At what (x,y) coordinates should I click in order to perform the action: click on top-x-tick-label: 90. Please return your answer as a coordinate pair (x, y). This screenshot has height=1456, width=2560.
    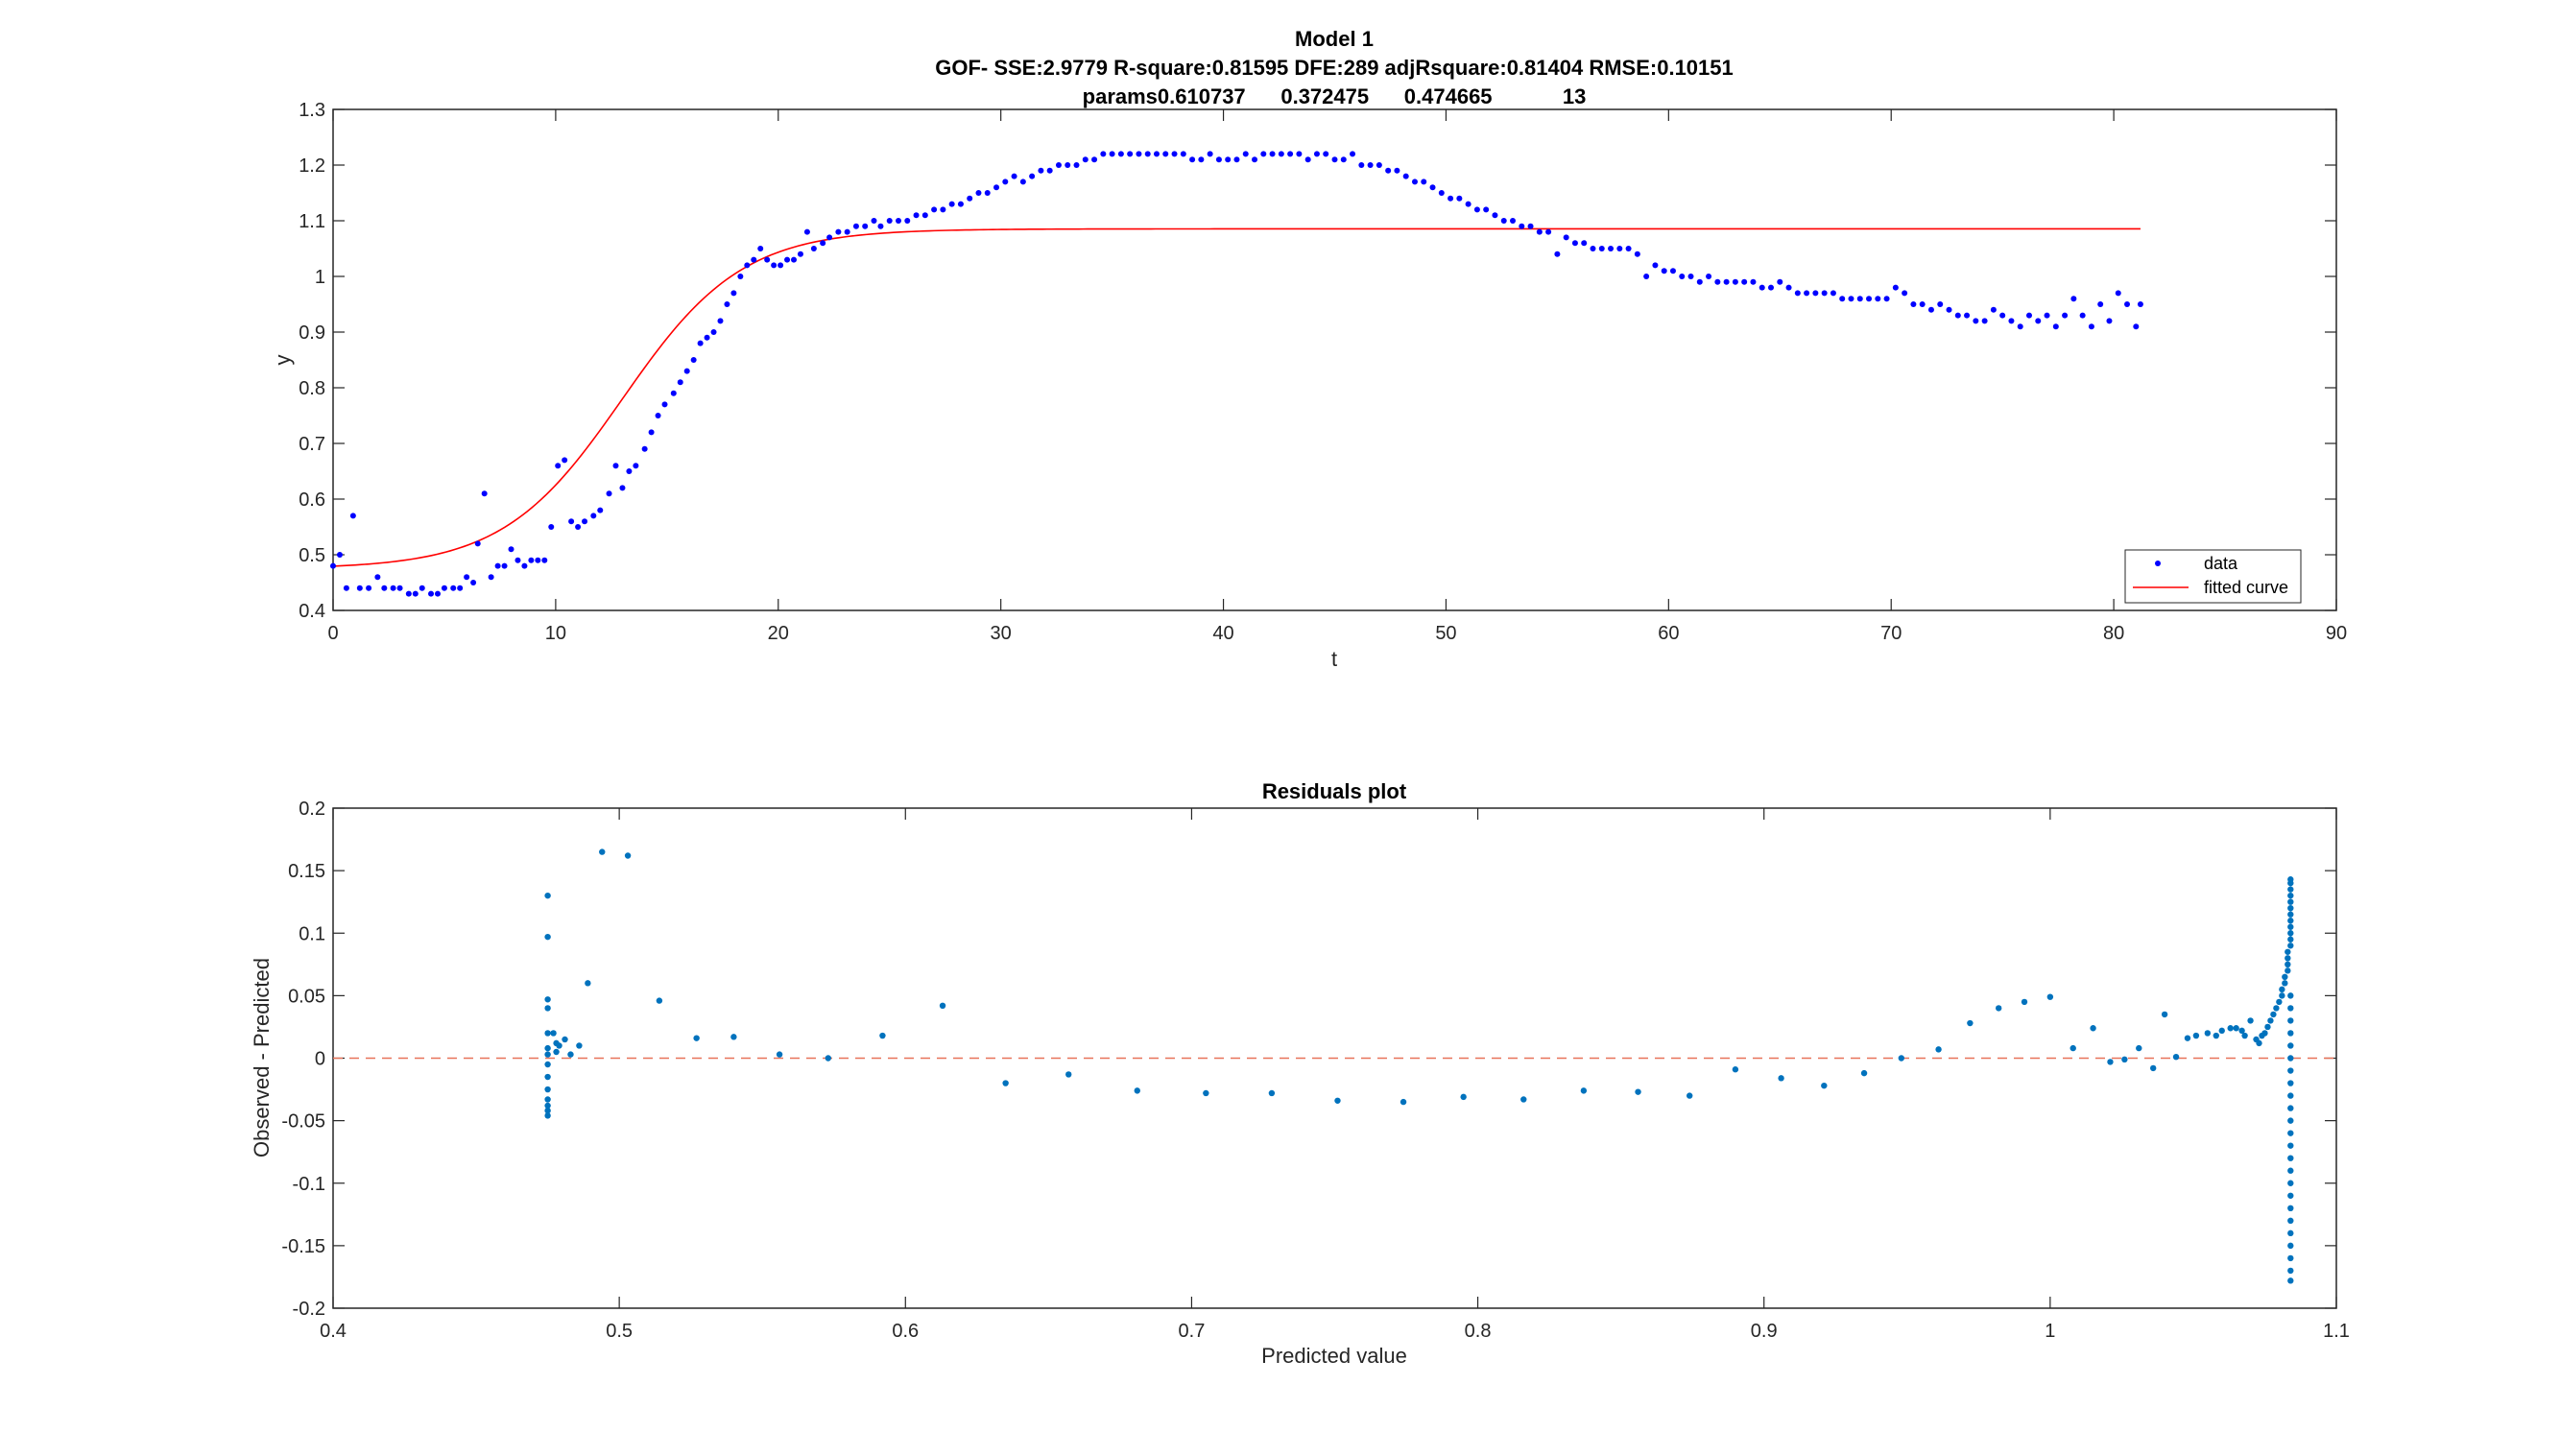
    Looking at the image, I should click on (2336, 634).